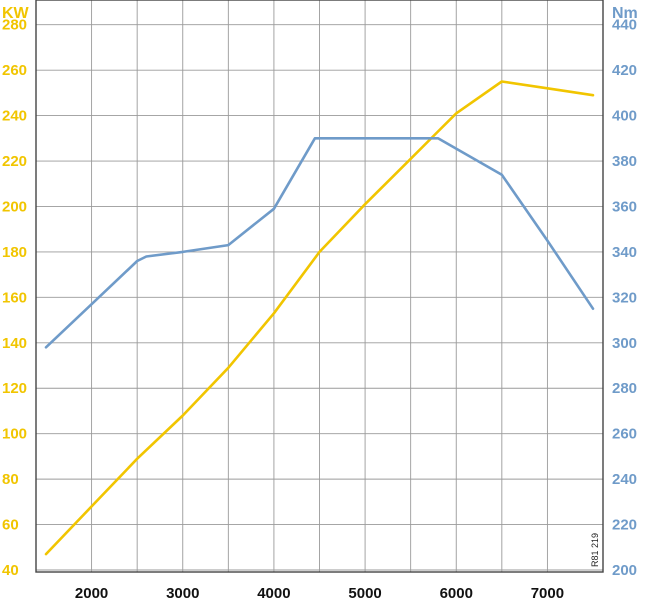 Image resolution: width=646 pixels, height=605 pixels. I want to click on left-axis: 40 60 80 100 120 140 160 180 200 220 240 260 280, so click(14, 298).